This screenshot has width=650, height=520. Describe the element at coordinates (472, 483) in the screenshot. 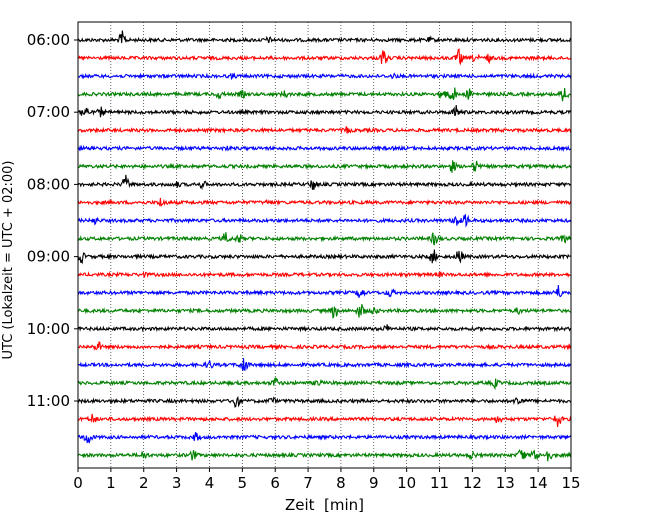

I see `x-tick-label: 12` at that location.